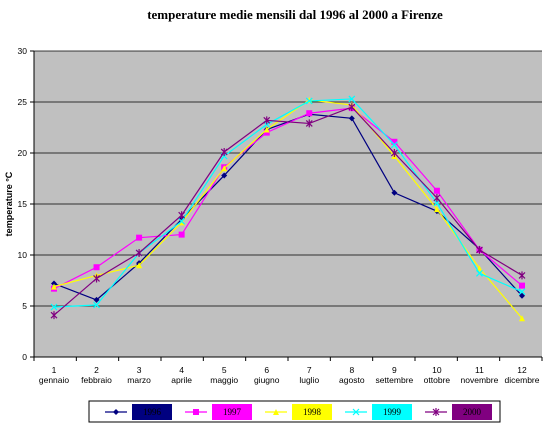 This screenshot has width=550, height=427. What do you see at coordinates (54, 380) in the screenshot?
I see `x-tick-label: gennaio` at bounding box center [54, 380].